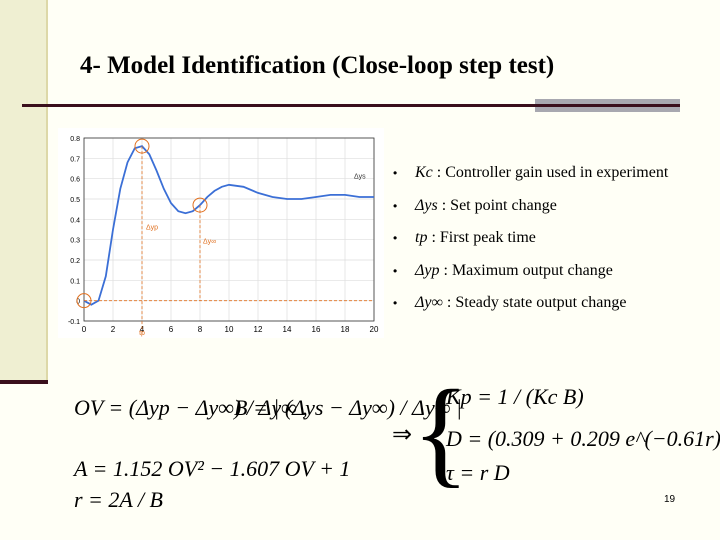  Describe the element at coordinates (351, 105) in the screenshot. I see `title-underline` at that location.